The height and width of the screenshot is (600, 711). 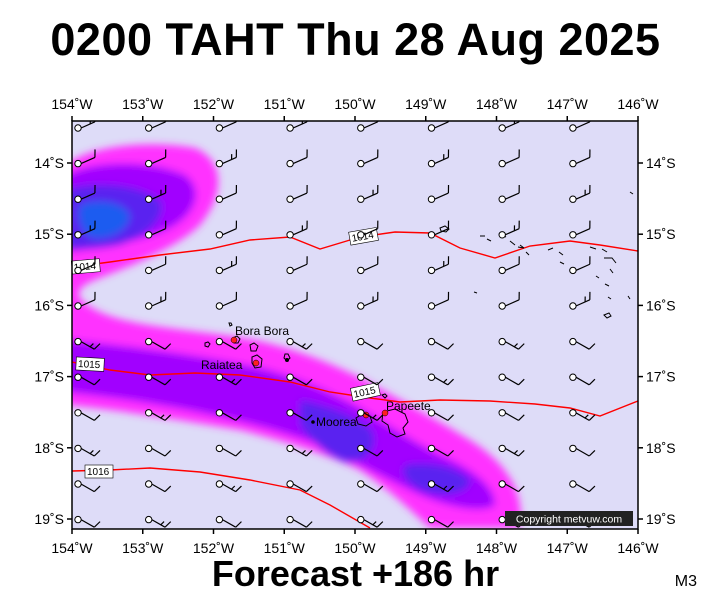 What do you see at coordinates (254, 347) in the screenshot?
I see `tahaa-outline` at bounding box center [254, 347].